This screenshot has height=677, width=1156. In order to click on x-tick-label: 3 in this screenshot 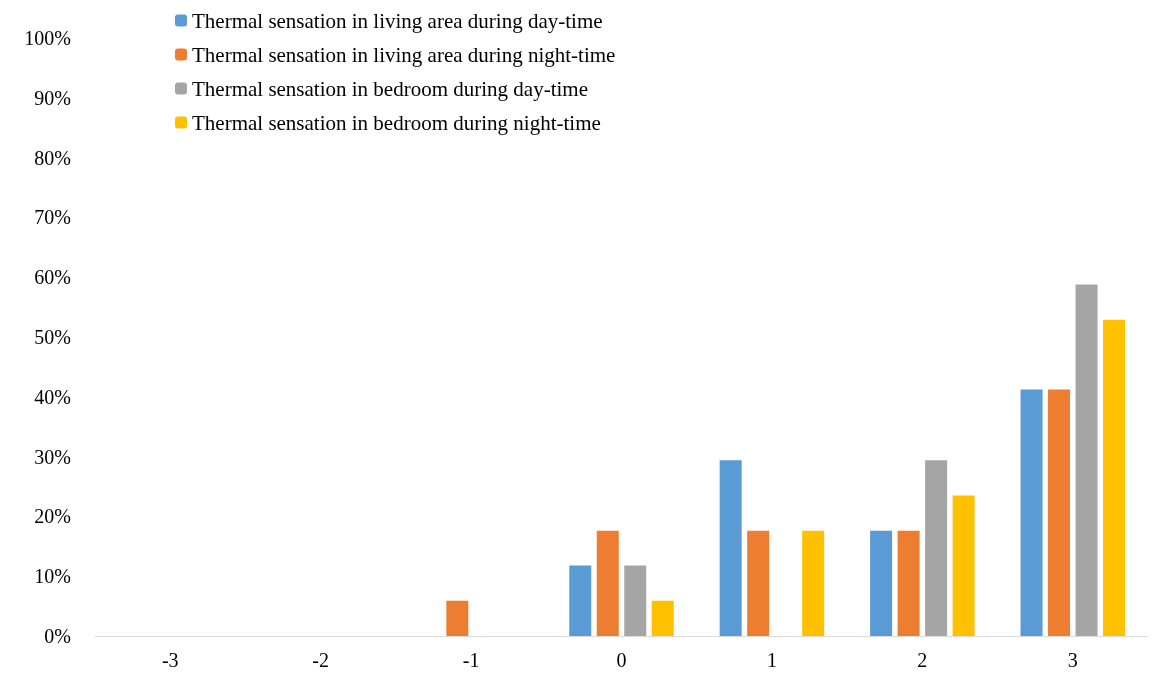, I will do `click(1072, 660)`.